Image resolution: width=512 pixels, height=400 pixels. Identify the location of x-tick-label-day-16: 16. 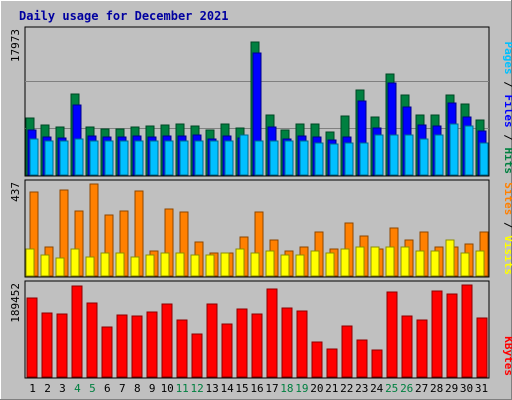
(256, 388).